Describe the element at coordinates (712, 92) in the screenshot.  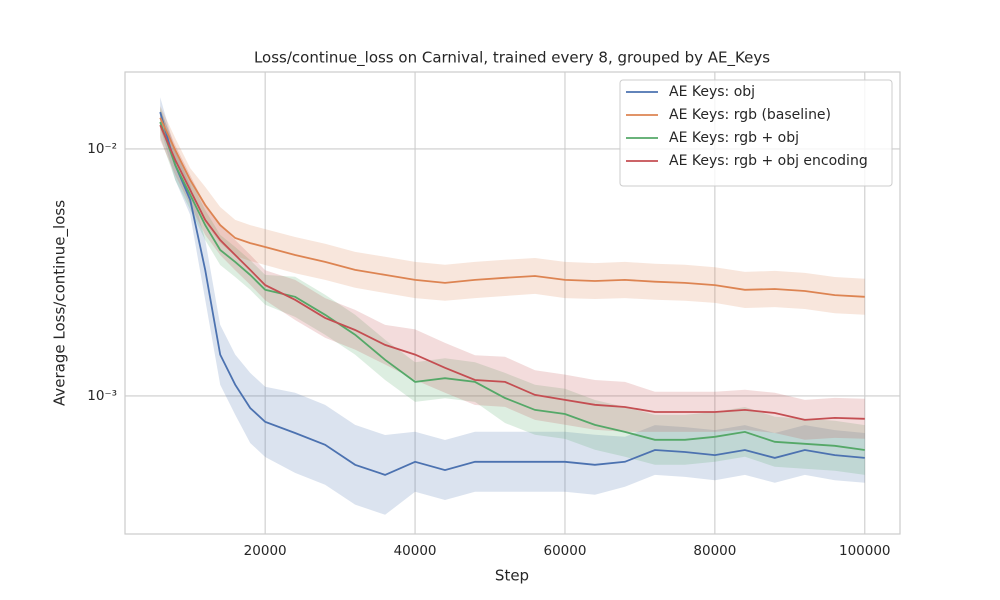
I see `legend-label: AE Keys: obj` at that location.